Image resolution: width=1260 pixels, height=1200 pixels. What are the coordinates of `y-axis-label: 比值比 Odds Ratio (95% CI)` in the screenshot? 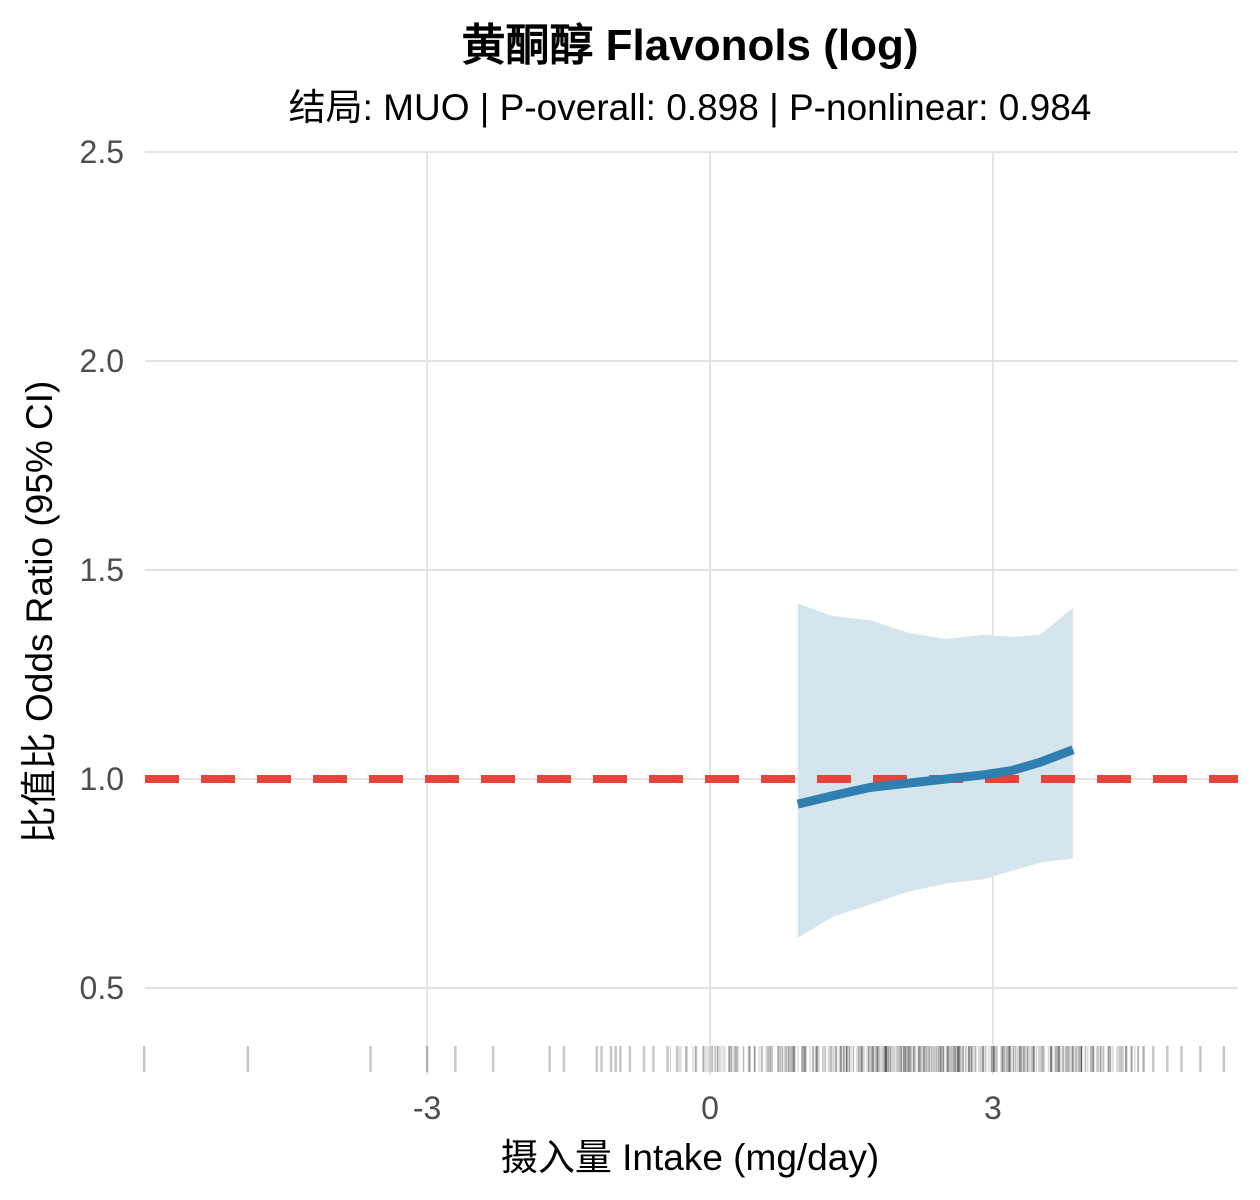 It's located at (39, 612).